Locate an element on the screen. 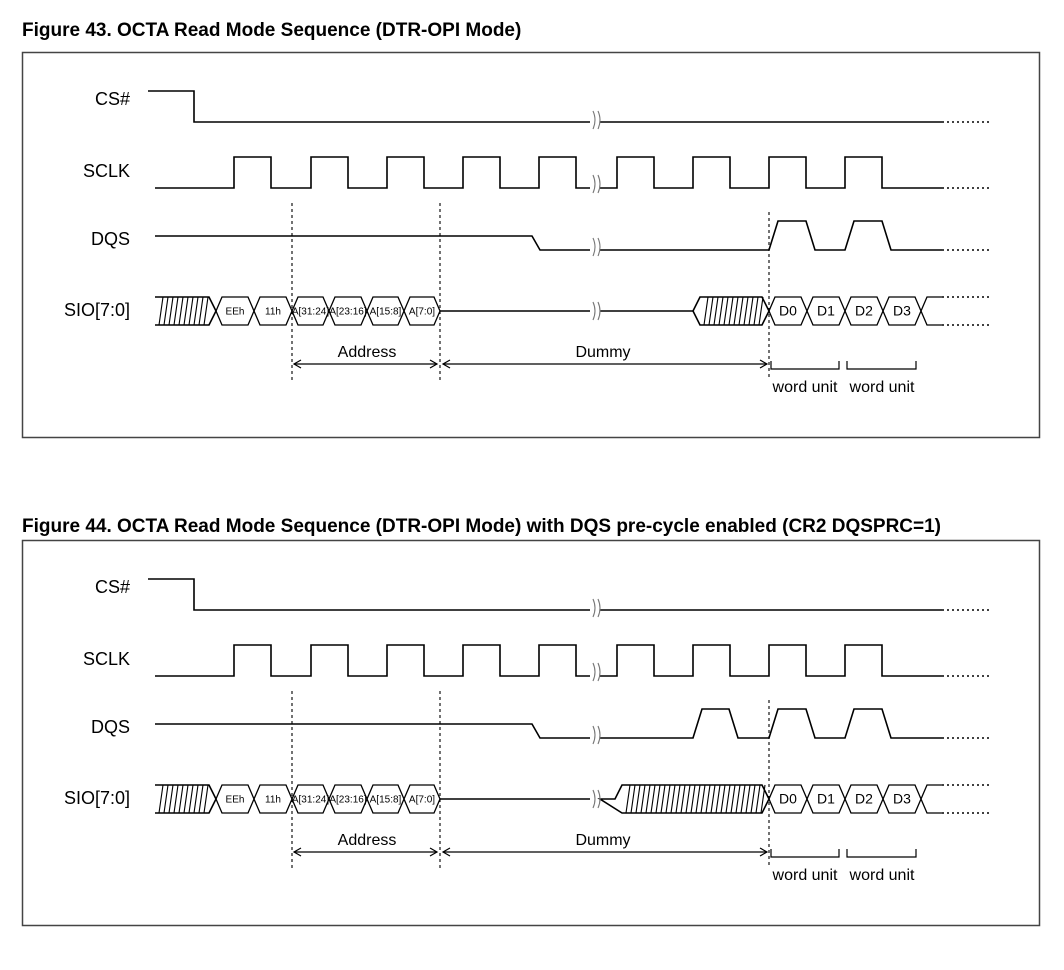  sio-preamble-block is located at coordinates (683, 799).